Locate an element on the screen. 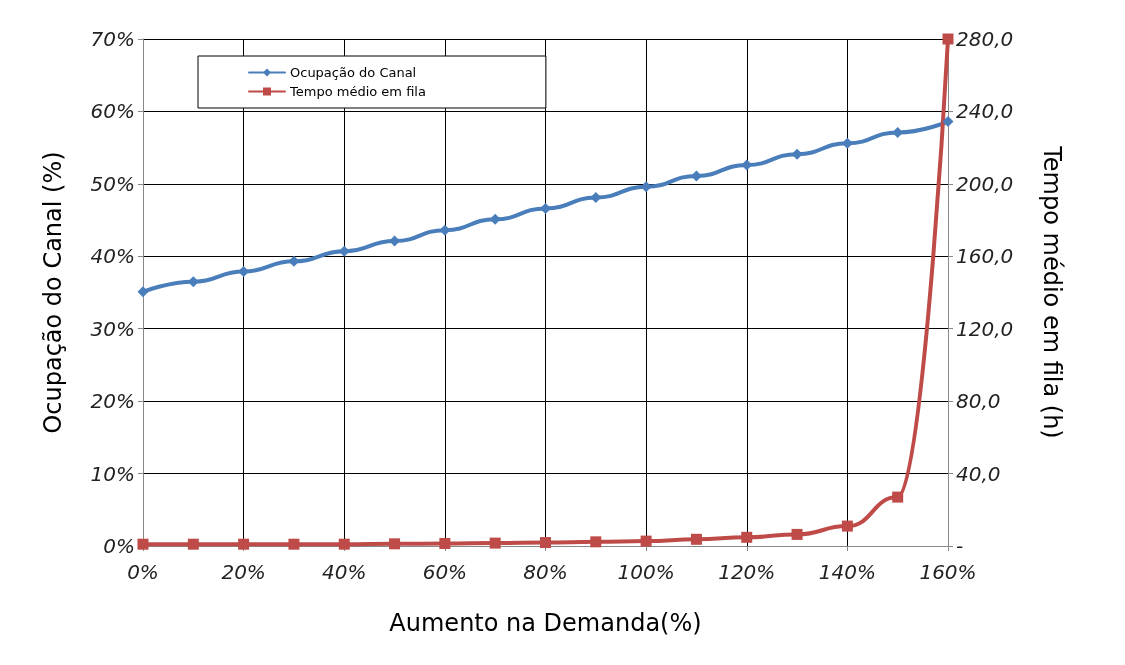 This screenshot has width=1125, height=665. y-tick-label: 70% is located at coordinates (112, 39).